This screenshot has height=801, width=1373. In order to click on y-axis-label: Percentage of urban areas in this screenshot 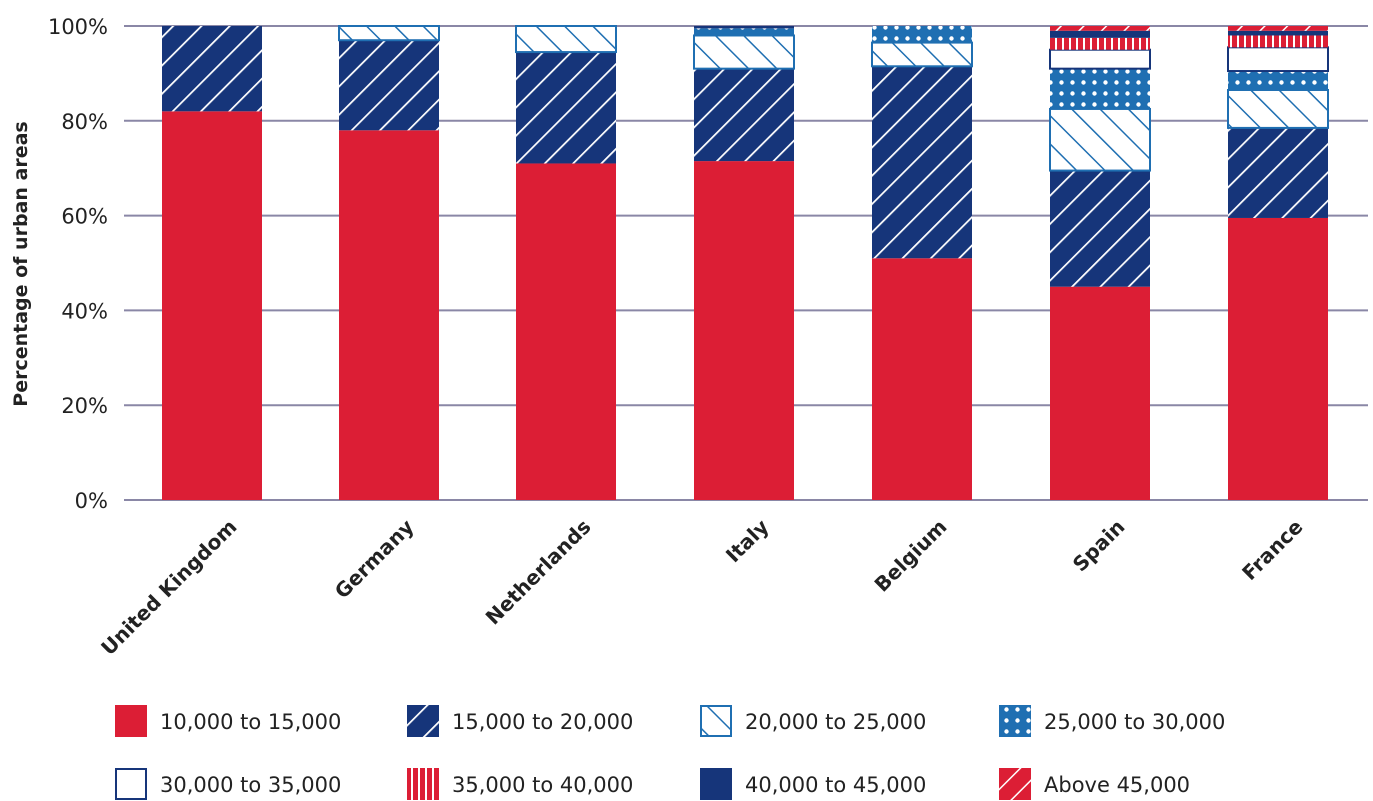, I will do `click(21, 263)`.